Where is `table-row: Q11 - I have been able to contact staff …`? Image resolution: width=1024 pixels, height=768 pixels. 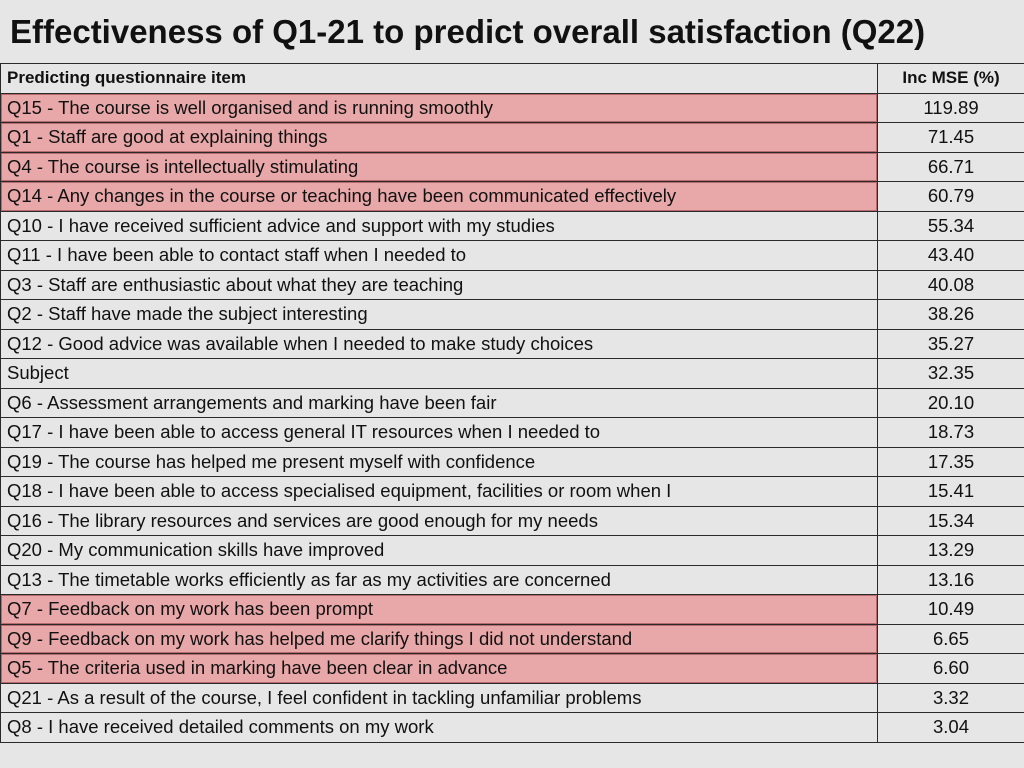
table-row: Q11 - I have been able to contact staff … is located at coordinates (512, 255).